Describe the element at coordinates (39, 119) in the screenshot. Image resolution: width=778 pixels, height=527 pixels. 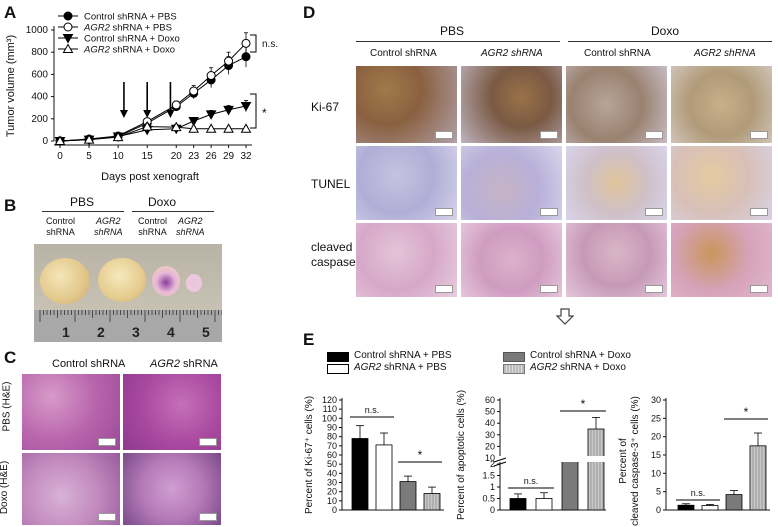
I see `y-tick-label: 200` at that location.